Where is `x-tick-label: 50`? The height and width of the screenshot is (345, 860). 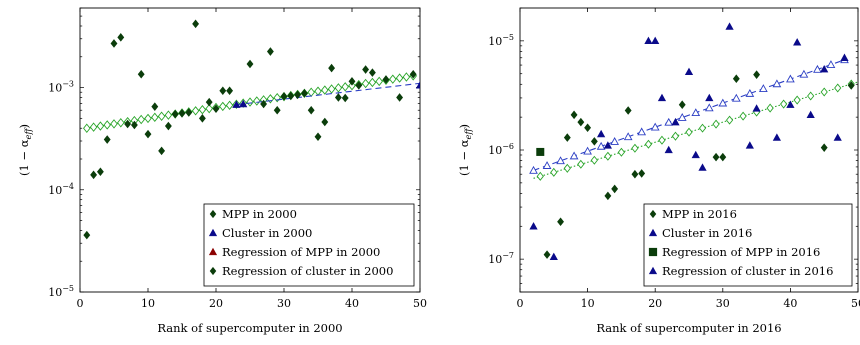
x-tick-label: 50 is located at coordinates (855, 303).